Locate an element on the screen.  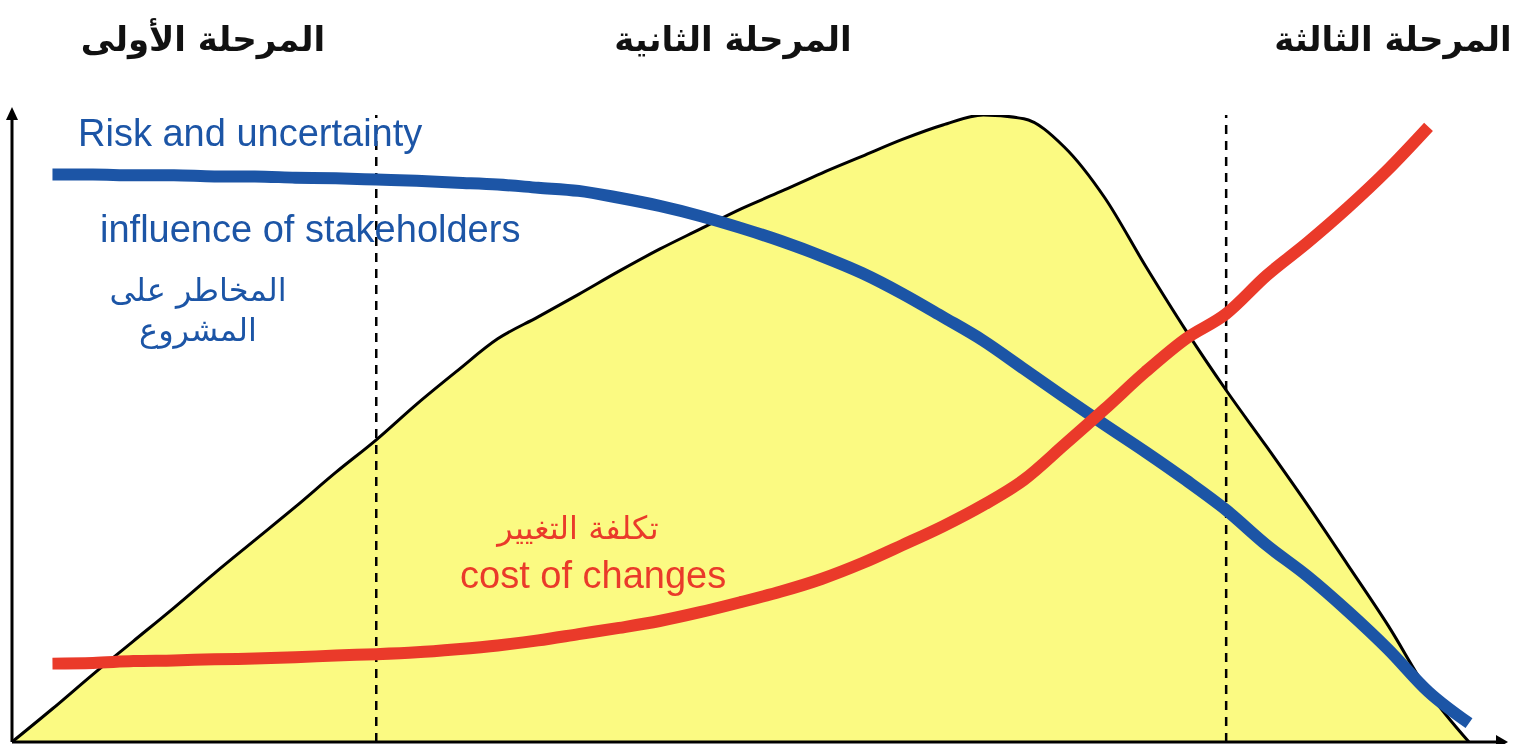
annotation: influence of stakeholders is located at coordinates (311, 229).